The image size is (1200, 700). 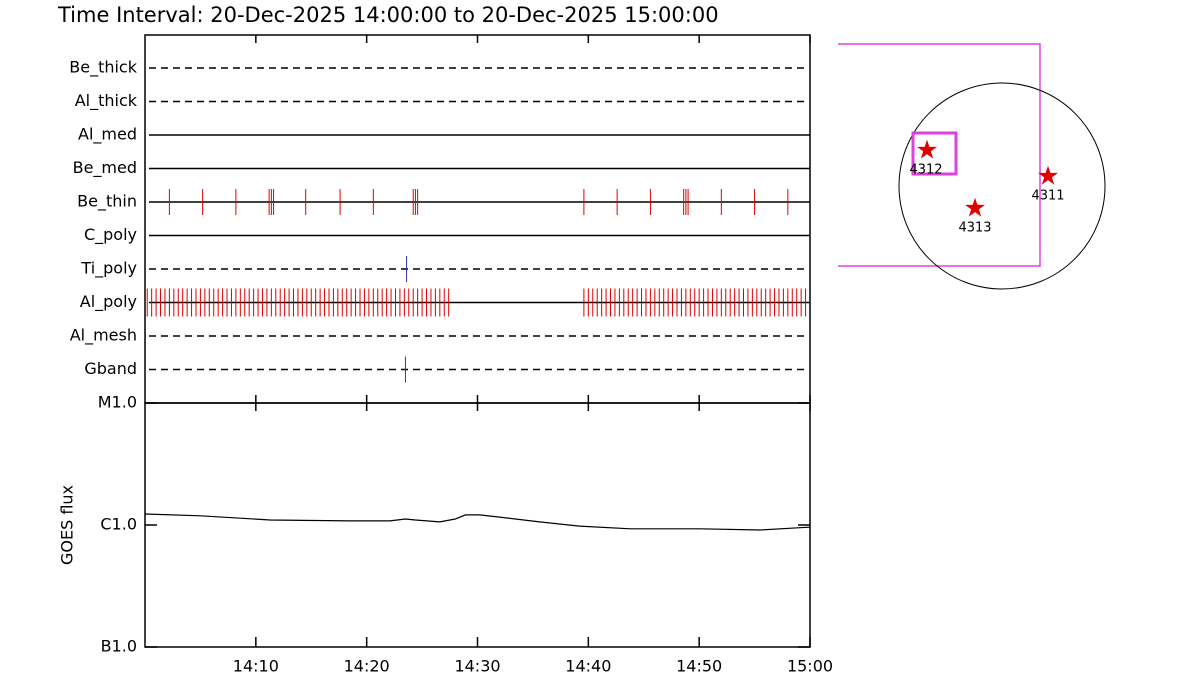 I want to click on y-tick-label: B1.0, so click(x=119, y=646).